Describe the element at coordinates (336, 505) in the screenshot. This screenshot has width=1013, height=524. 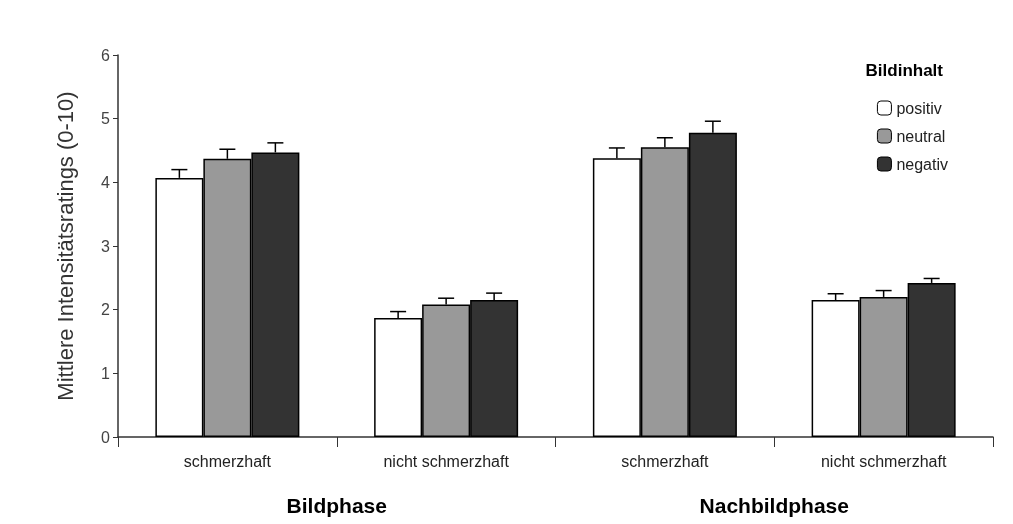
I see `text: Bildphase` at that location.